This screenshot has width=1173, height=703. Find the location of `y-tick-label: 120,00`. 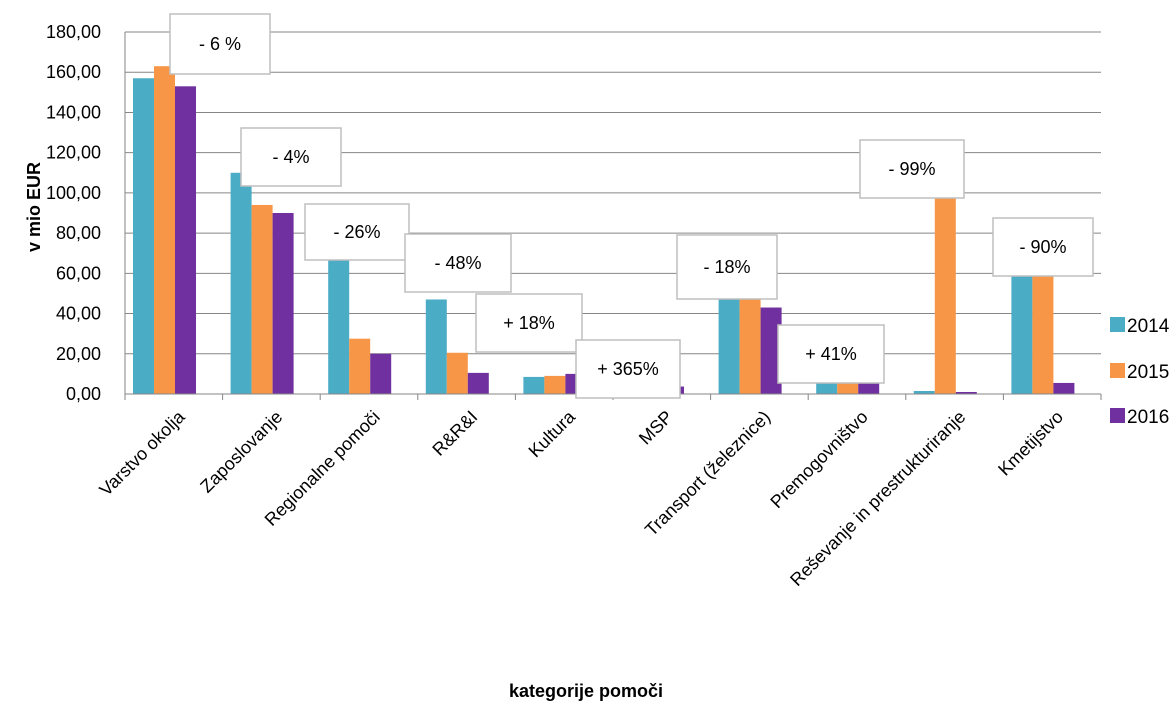

y-tick-label: 120,00 is located at coordinates (73, 153).